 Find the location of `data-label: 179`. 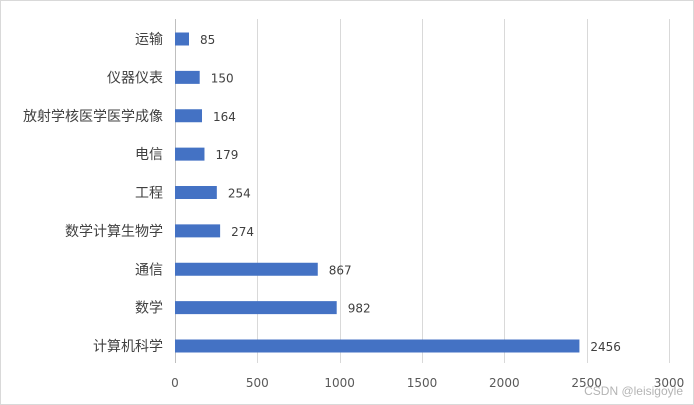

data-label: 179 is located at coordinates (226, 155).